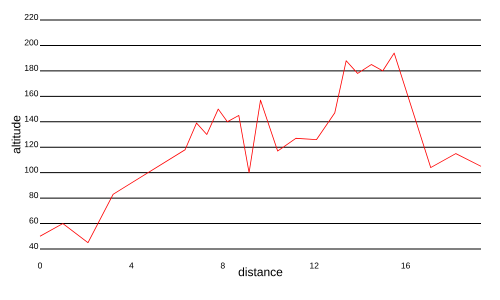  Describe the element at coordinates (406, 265) in the screenshot. I see `x-tick-label: 16` at that location.